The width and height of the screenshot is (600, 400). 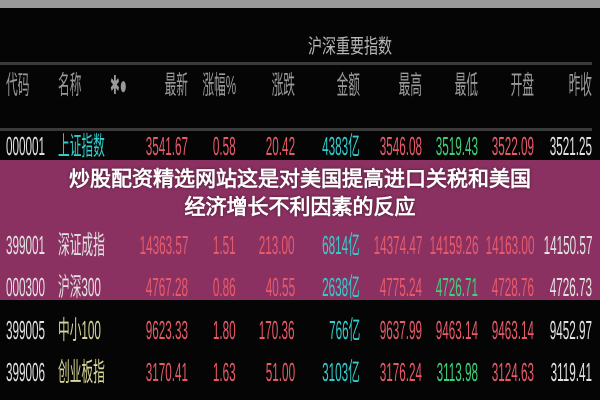 I want to click on cell-open: 9463.14, so click(x=512, y=330).